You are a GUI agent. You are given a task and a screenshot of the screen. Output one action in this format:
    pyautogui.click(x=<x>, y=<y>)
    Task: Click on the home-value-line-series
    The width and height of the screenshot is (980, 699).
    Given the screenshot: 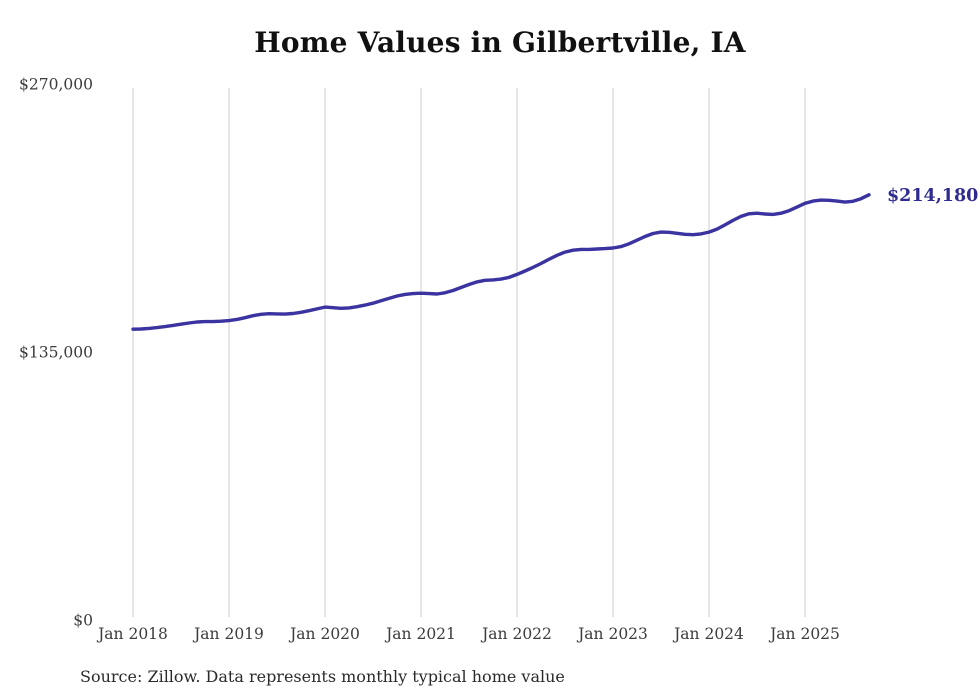 What is the action you would take?
    pyautogui.click(x=501, y=262)
    